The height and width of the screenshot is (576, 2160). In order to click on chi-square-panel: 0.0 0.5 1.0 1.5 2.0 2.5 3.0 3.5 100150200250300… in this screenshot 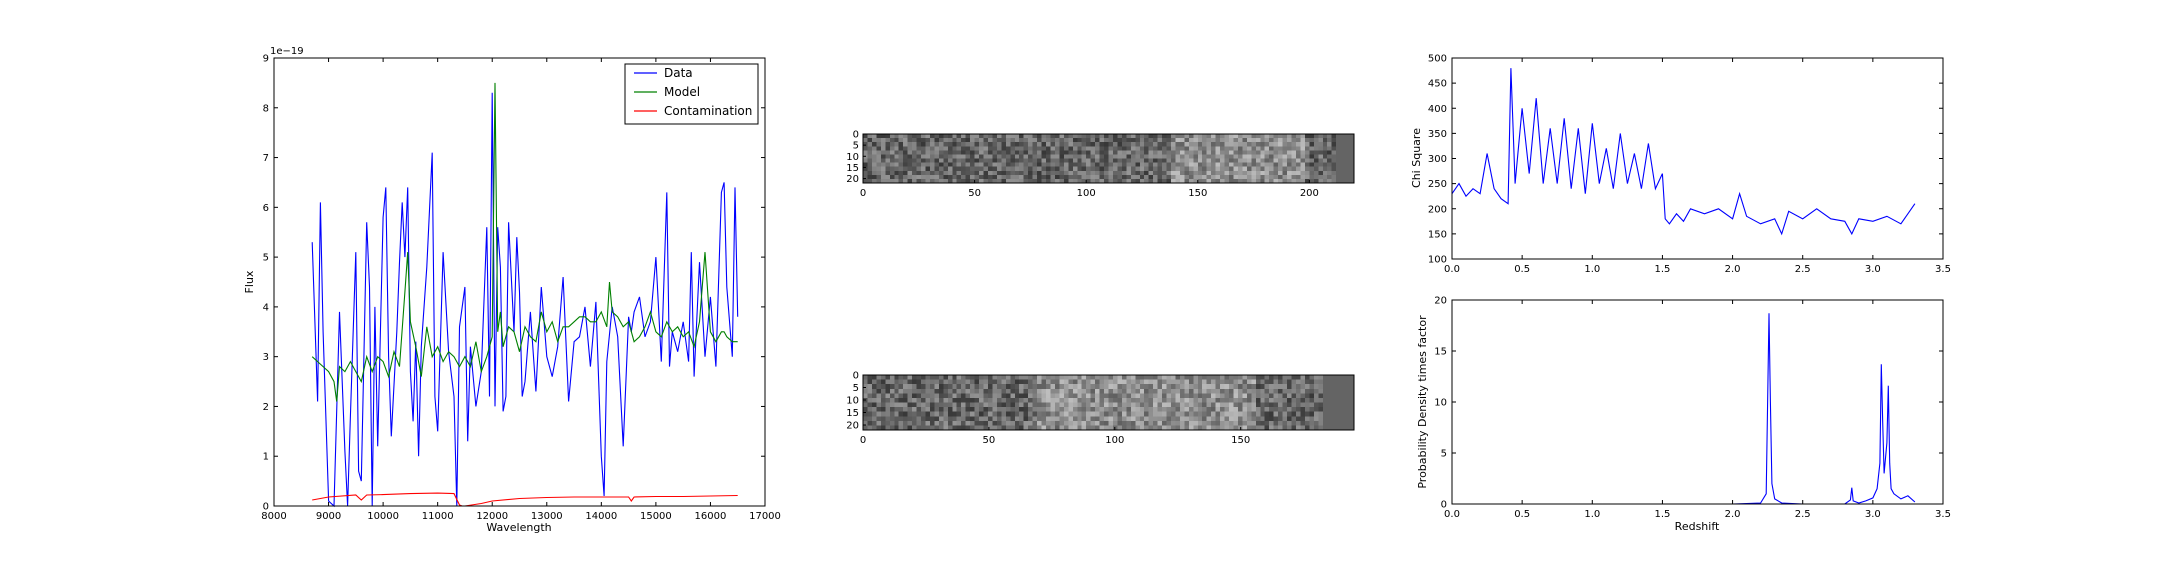, I will do `click(1680, 165)`.